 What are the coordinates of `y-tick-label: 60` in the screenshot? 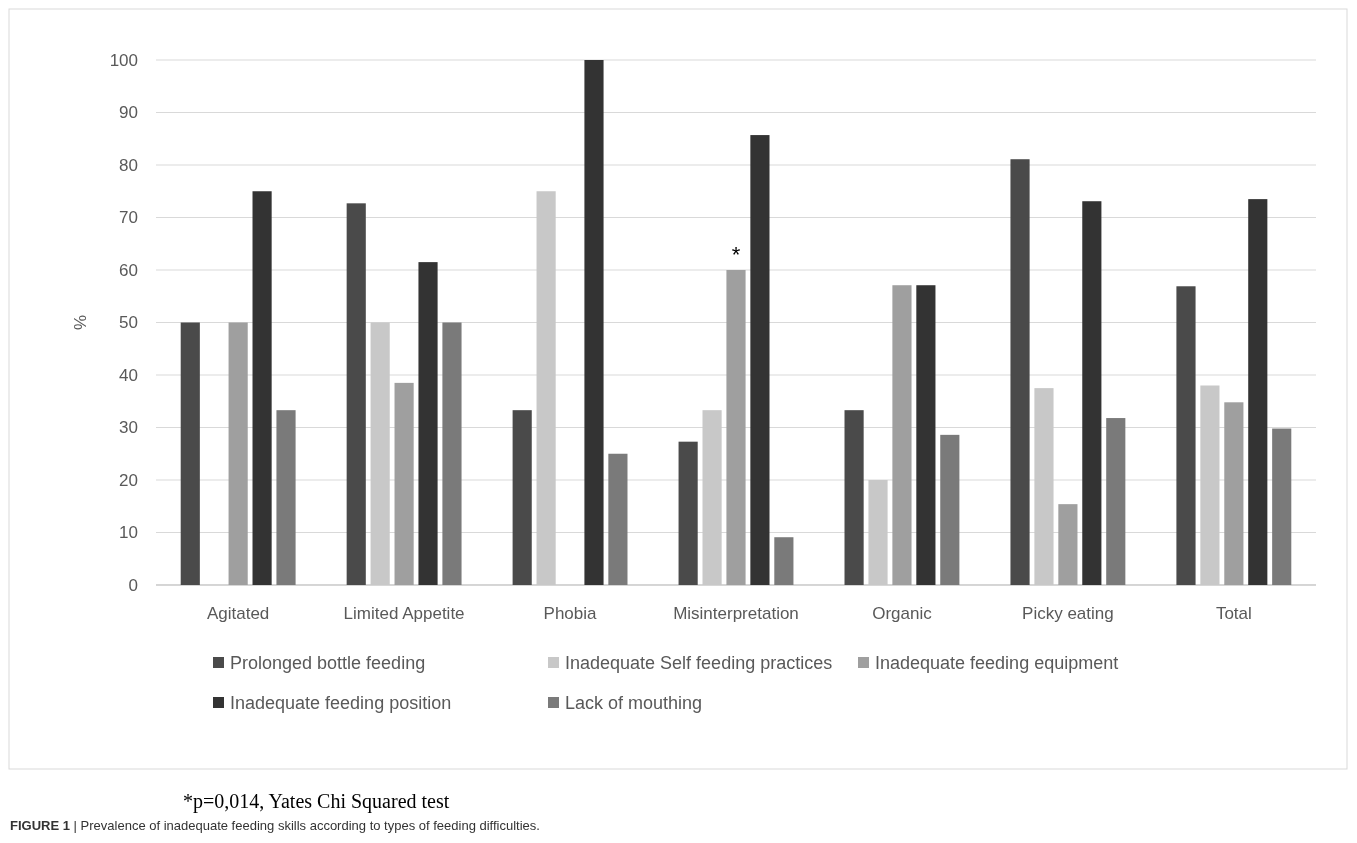 It's located at (128, 270).